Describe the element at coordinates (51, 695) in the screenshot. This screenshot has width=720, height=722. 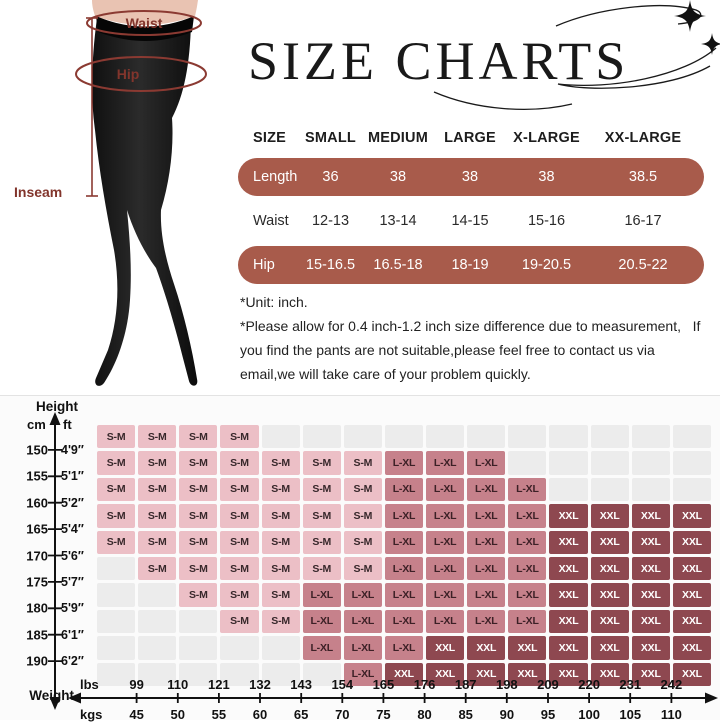
I see `weight-axis-title: Weight` at that location.